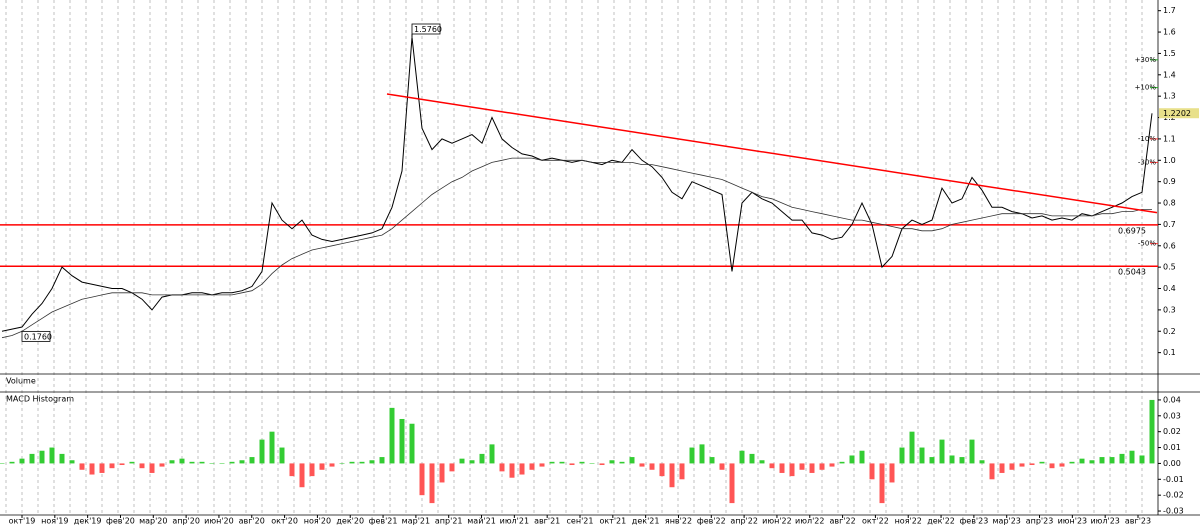 This screenshot has width=1200, height=526. I want to click on high-label: 1.5760, so click(428, 29).